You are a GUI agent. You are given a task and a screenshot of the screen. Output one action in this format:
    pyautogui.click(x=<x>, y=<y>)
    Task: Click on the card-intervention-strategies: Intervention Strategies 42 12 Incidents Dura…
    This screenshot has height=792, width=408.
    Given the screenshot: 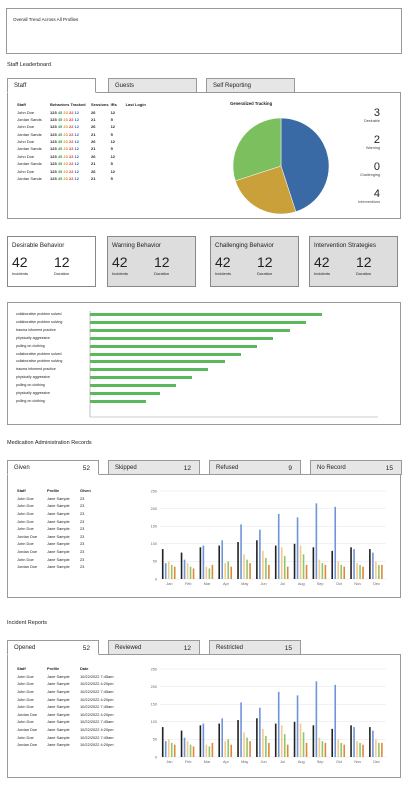 What is the action you would take?
    pyautogui.click(x=353, y=261)
    